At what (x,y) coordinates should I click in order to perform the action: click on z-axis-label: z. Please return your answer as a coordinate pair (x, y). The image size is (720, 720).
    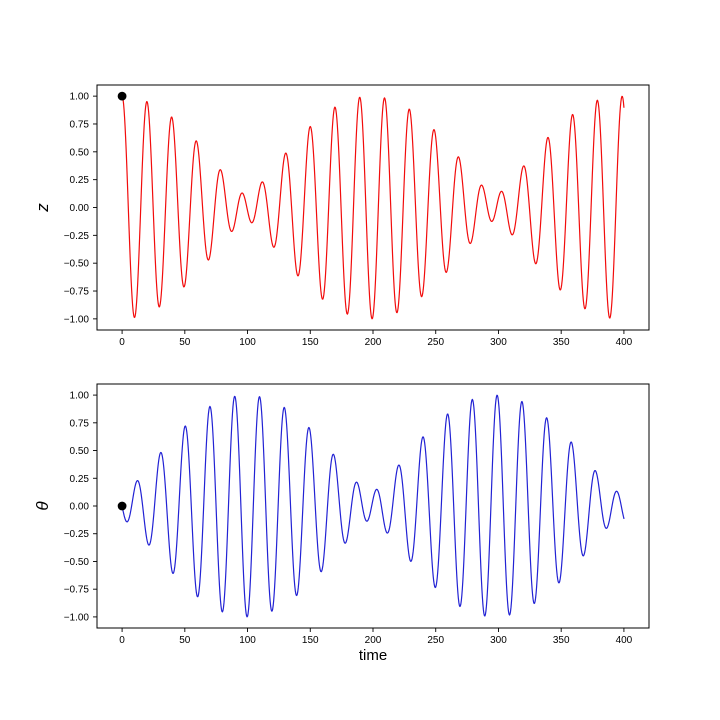
    Looking at the image, I should click on (42, 208).